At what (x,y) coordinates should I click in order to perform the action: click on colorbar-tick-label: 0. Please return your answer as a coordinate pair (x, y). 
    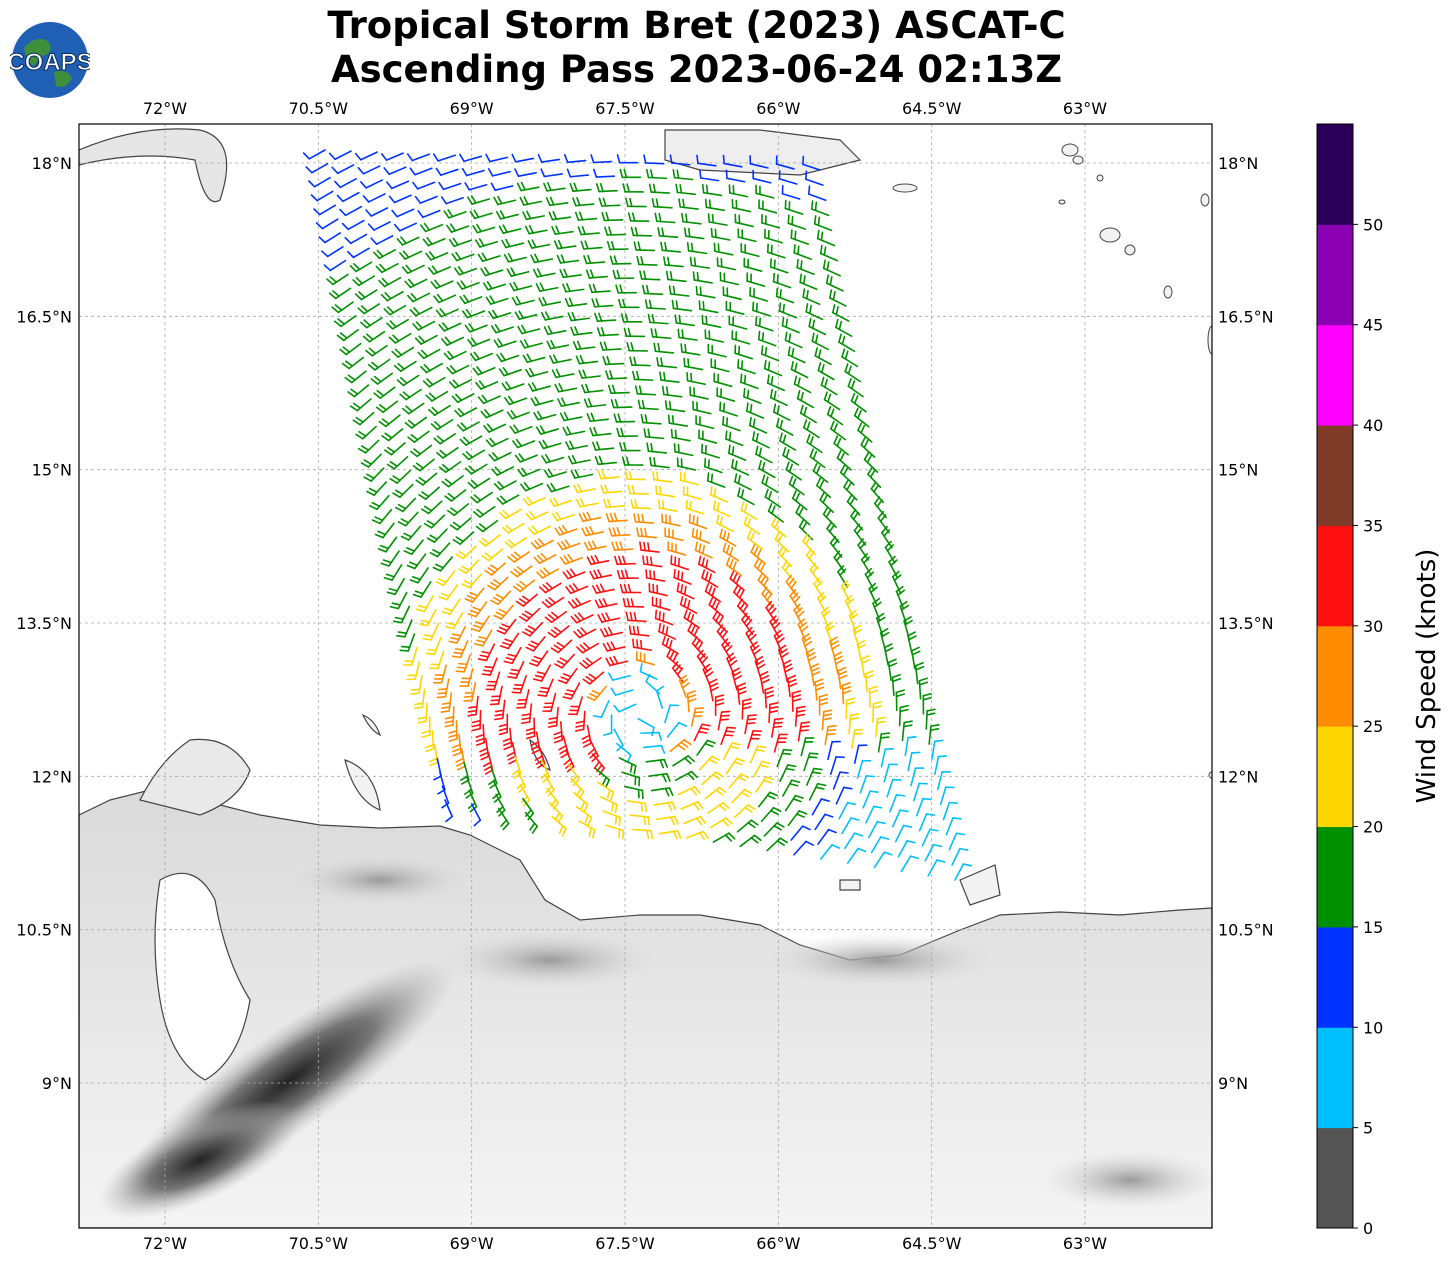
    Looking at the image, I should click on (1368, 1228).